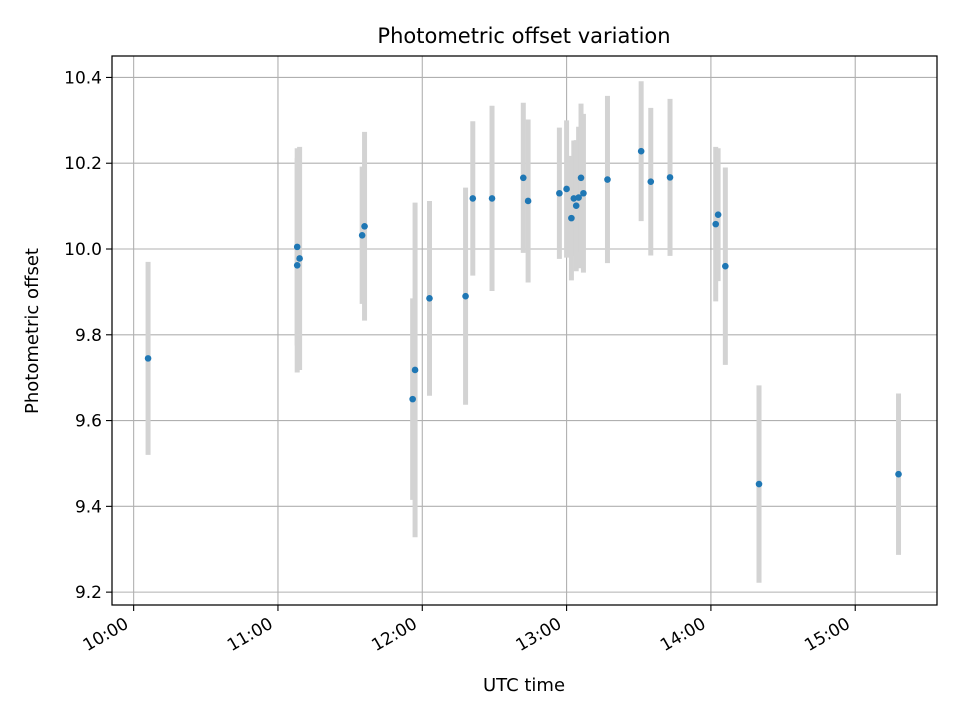 The width and height of the screenshot is (960, 720). What do you see at coordinates (83, 78) in the screenshot?
I see `y-tick-label: 10.4` at bounding box center [83, 78].